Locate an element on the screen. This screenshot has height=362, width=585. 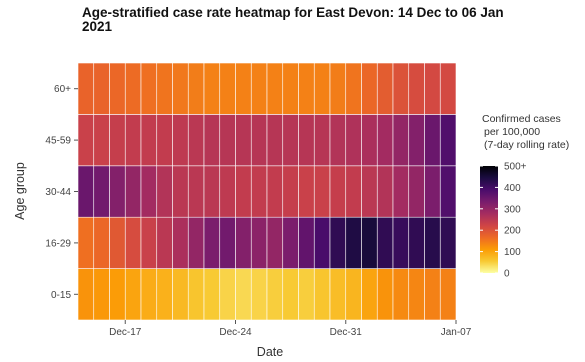
legend-tick-label: 500+ is located at coordinates (515, 167).